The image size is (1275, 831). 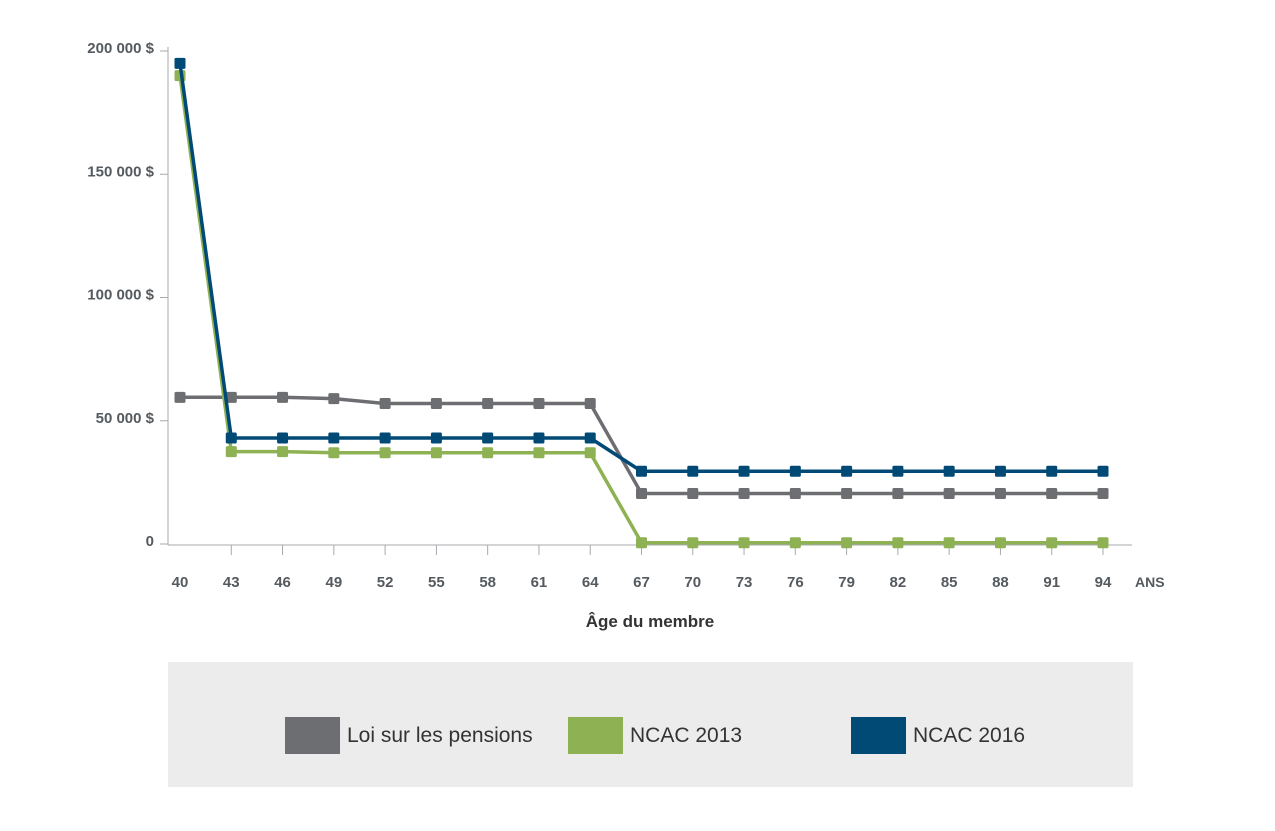 I want to click on series-line, so click(x=641, y=445).